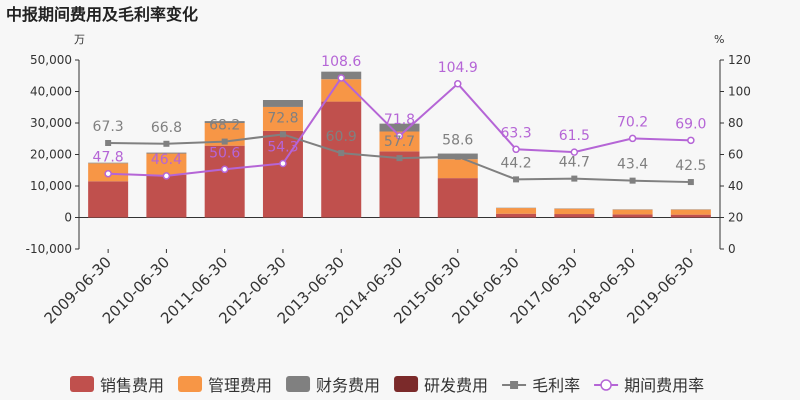 This screenshot has width=800, height=400. I want to click on left-axis-unit: 万, so click(79, 39).